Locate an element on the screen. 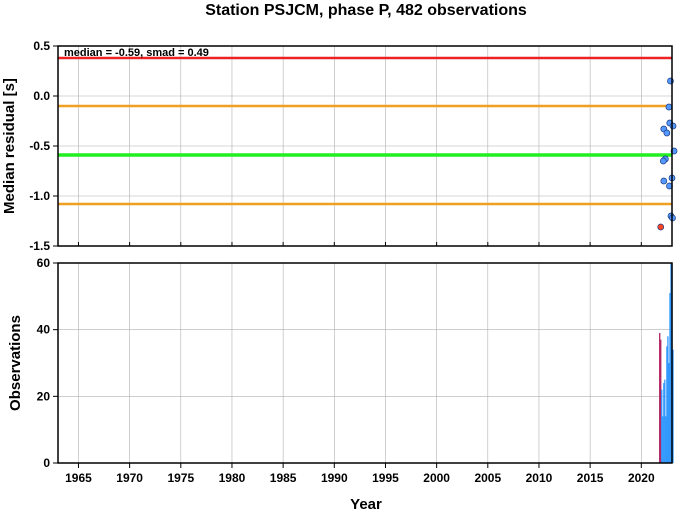  observations-y-axis-label: Observations is located at coordinates (15, 363).